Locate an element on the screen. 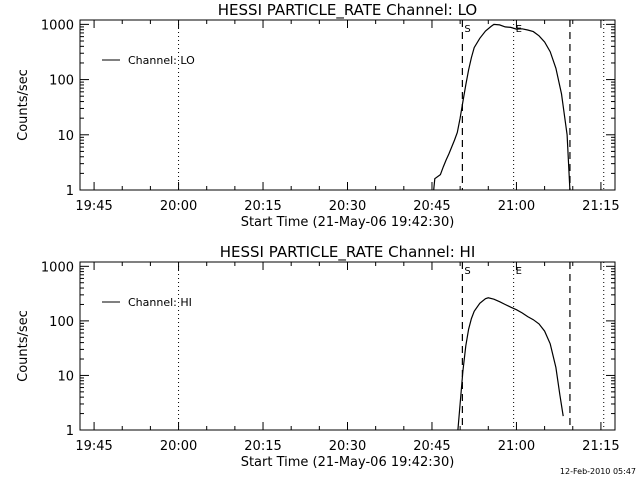 This screenshot has height=484, width=640. time-marker-label: E is located at coordinates (519, 271).